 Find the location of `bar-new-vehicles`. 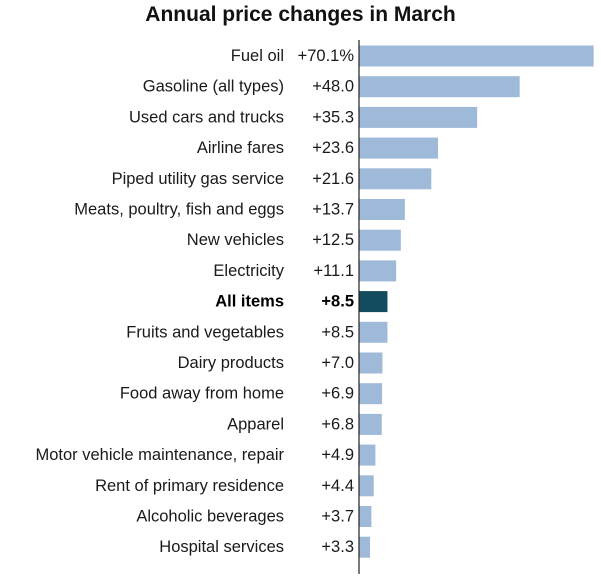

bar-new-vehicles is located at coordinates (380, 240).